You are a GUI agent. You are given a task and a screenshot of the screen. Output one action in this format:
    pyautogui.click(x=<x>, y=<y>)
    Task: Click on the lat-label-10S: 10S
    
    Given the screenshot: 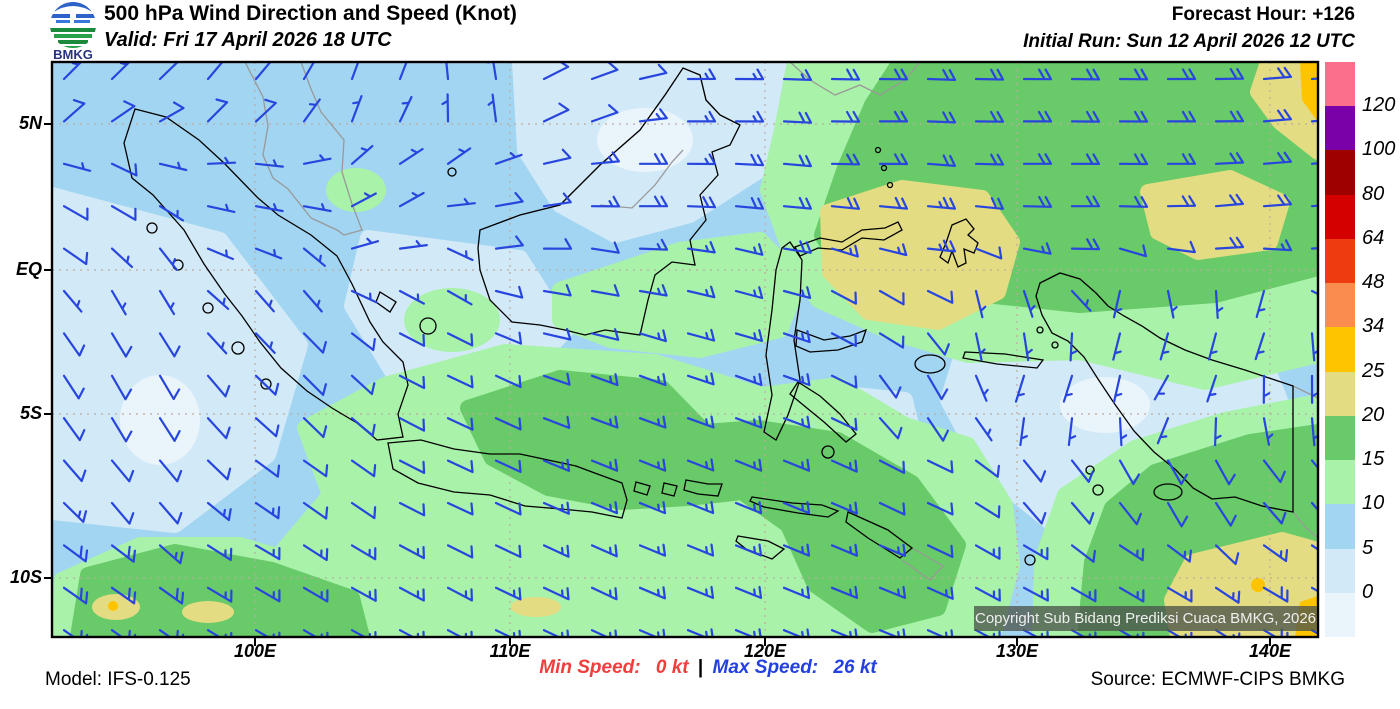 What is the action you would take?
    pyautogui.click(x=25, y=577)
    